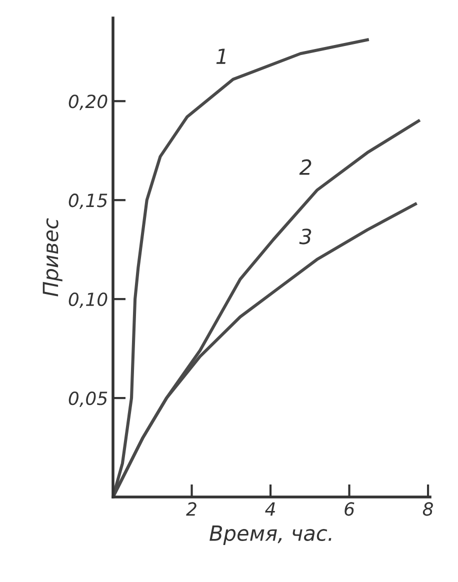  I want to click on x-axis-title: Время, час., so click(271, 536).